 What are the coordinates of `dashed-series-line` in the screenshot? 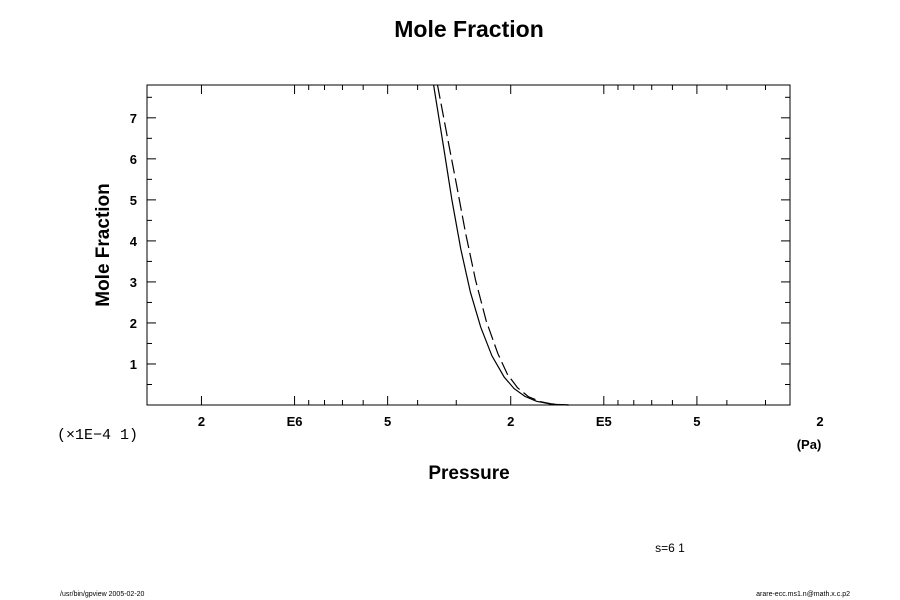 It's located at (502, 245).